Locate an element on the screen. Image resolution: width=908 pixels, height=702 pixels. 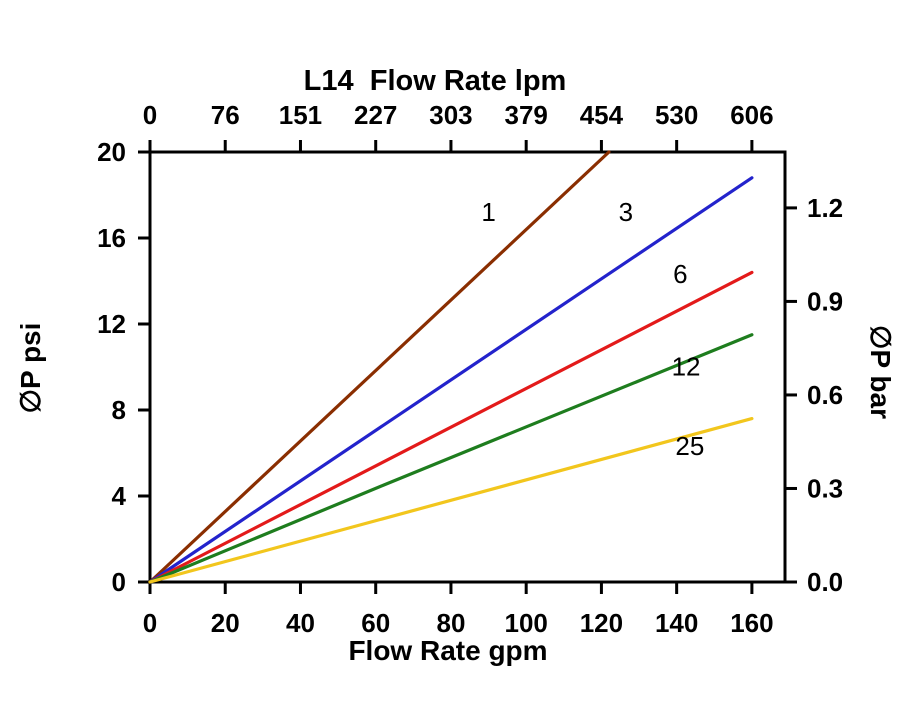
left-tick-label: 20 is located at coordinates (111, 152).